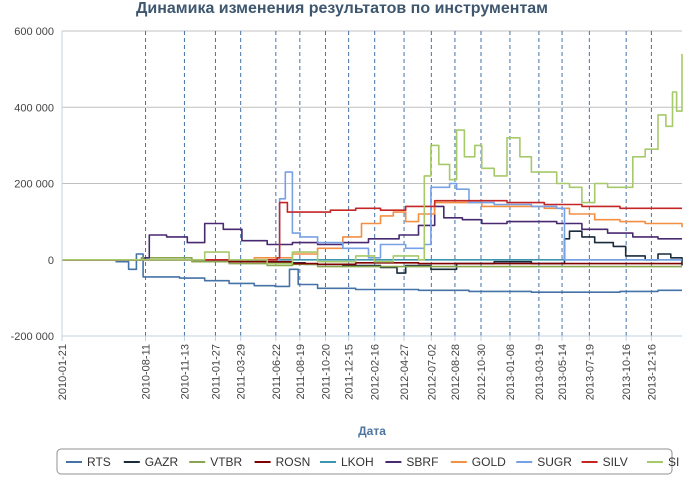 The height and width of the screenshot is (478, 684). What do you see at coordinates (590, 372) in the screenshot?
I see `x-tick-label: 2013-07-19` at bounding box center [590, 372].